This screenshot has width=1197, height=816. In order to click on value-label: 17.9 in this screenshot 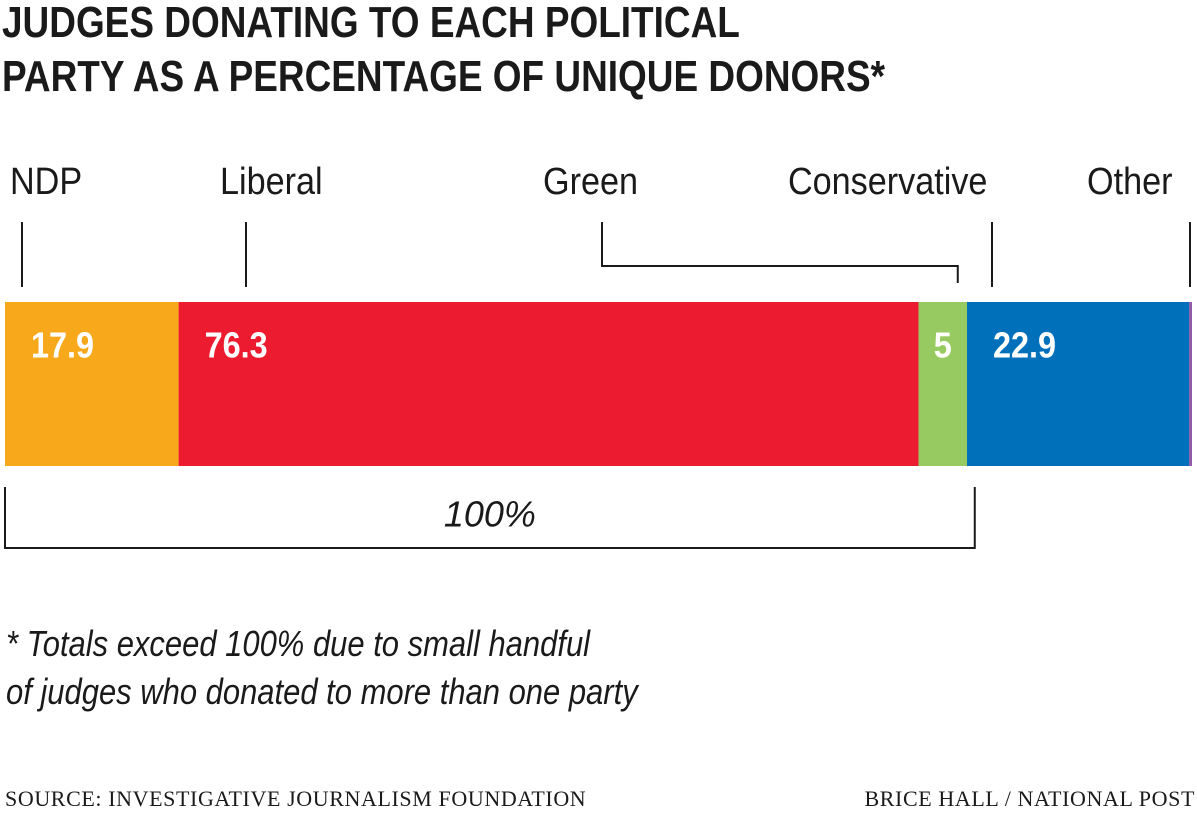, I will do `click(62, 346)`.